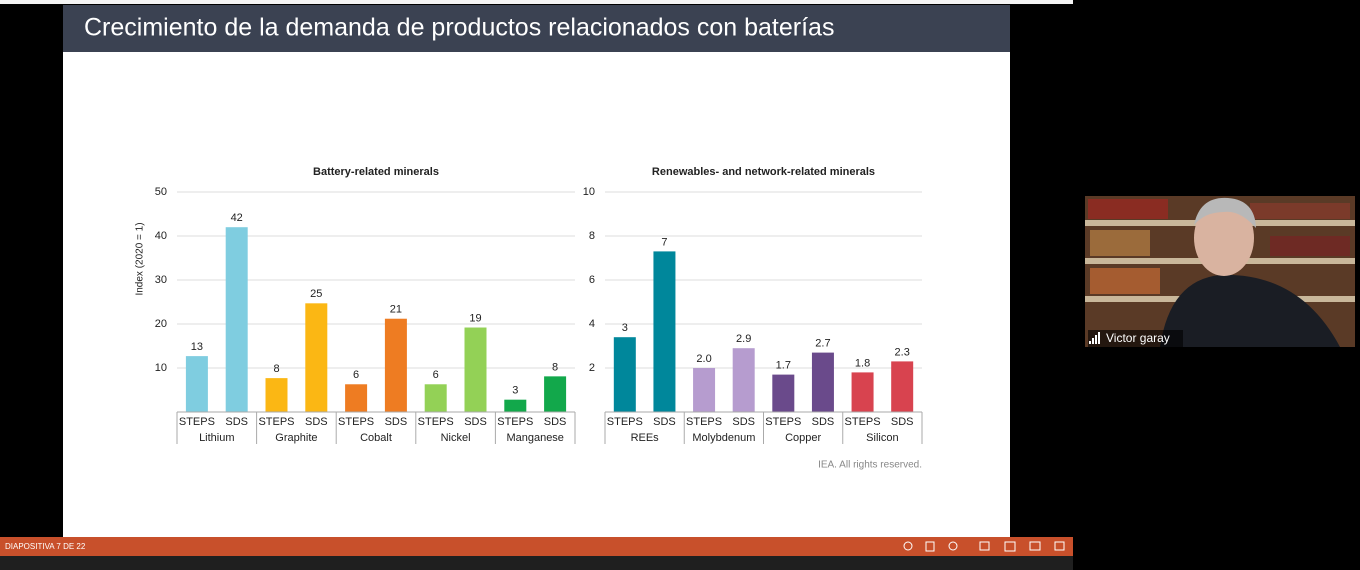  I want to click on group-label: Molybdenum, so click(723, 438).